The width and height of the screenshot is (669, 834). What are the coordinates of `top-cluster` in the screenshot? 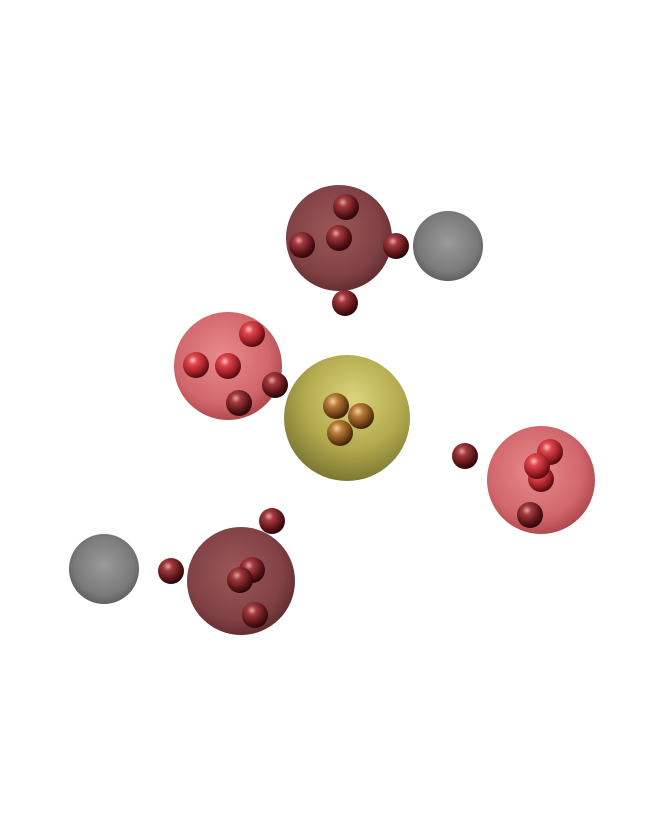 It's located at (384, 250).